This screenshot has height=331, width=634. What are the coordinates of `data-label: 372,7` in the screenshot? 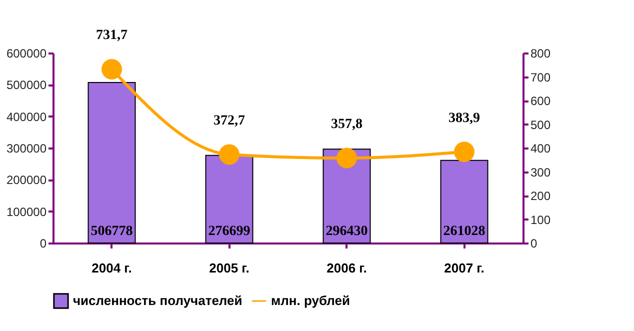 It's located at (229, 120).